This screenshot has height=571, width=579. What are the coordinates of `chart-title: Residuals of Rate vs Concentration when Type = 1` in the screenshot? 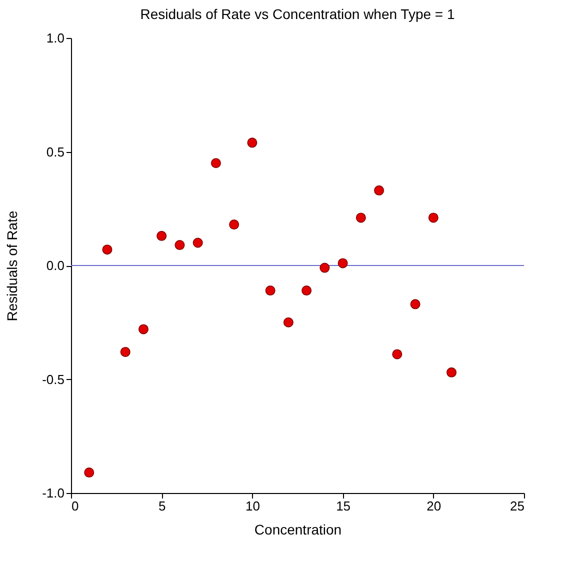 It's located at (297, 14).